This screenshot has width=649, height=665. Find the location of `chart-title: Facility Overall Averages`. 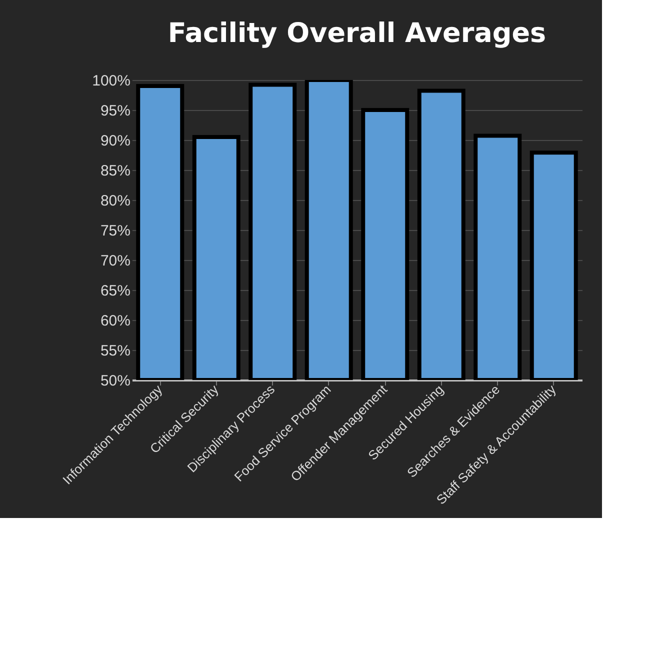

chart-title: Facility Overall Averages is located at coordinates (357, 33).